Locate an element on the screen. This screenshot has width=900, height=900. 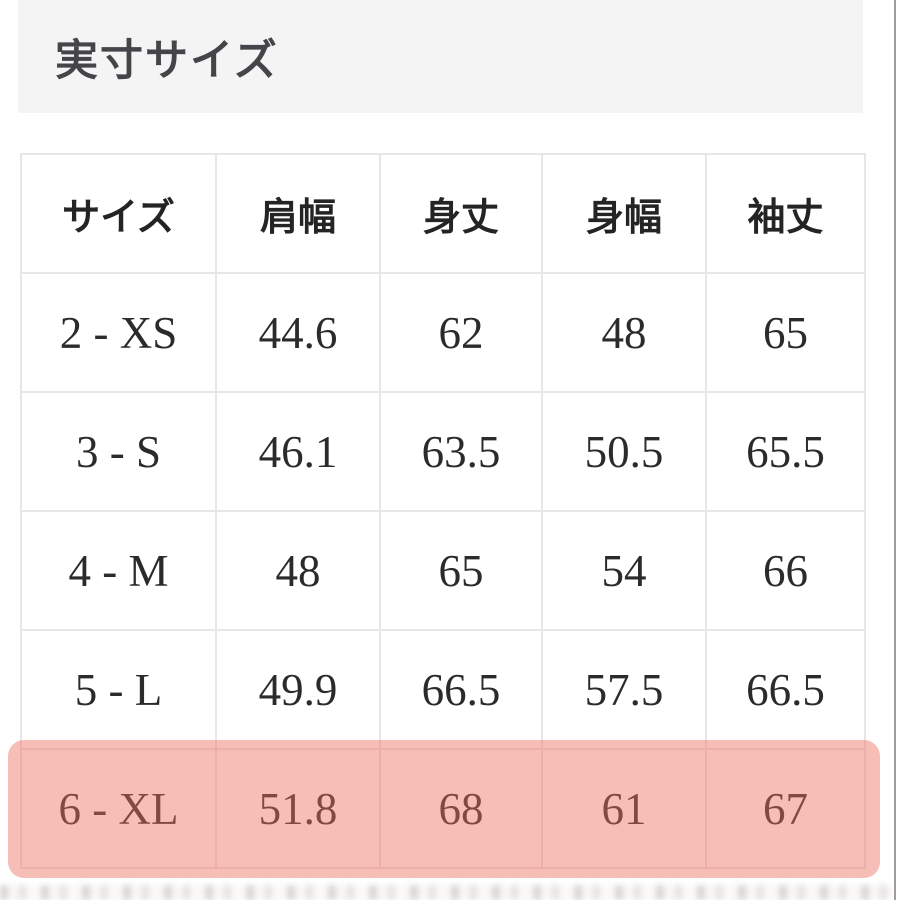
column-header-size: サイズ is located at coordinates (118, 213).